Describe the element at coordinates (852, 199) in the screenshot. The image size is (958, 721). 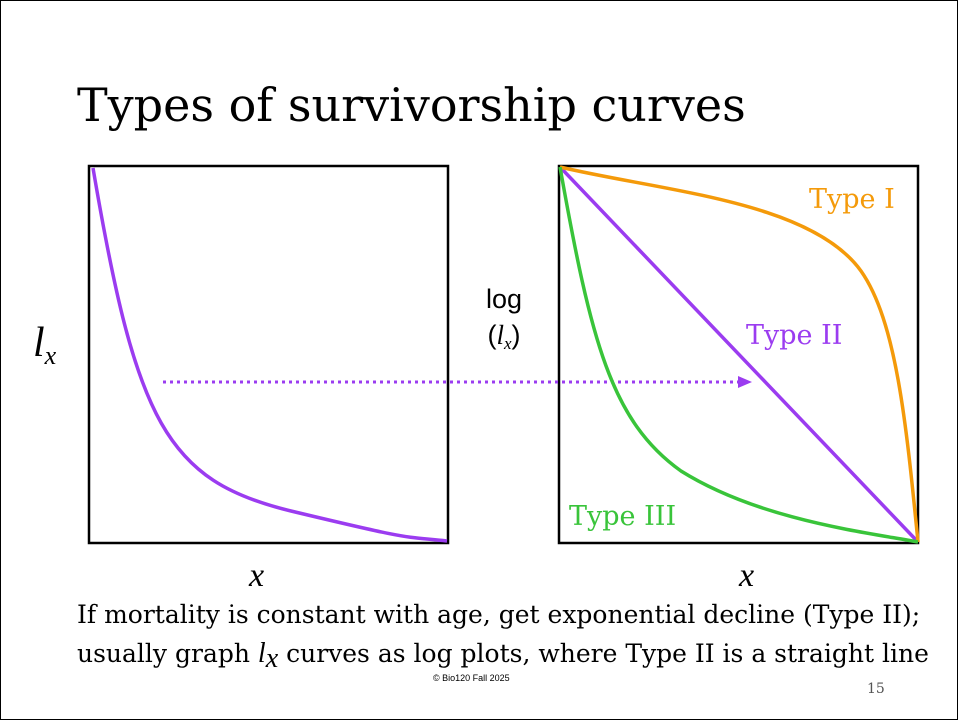
I see `type1-label: Type I` at that location.